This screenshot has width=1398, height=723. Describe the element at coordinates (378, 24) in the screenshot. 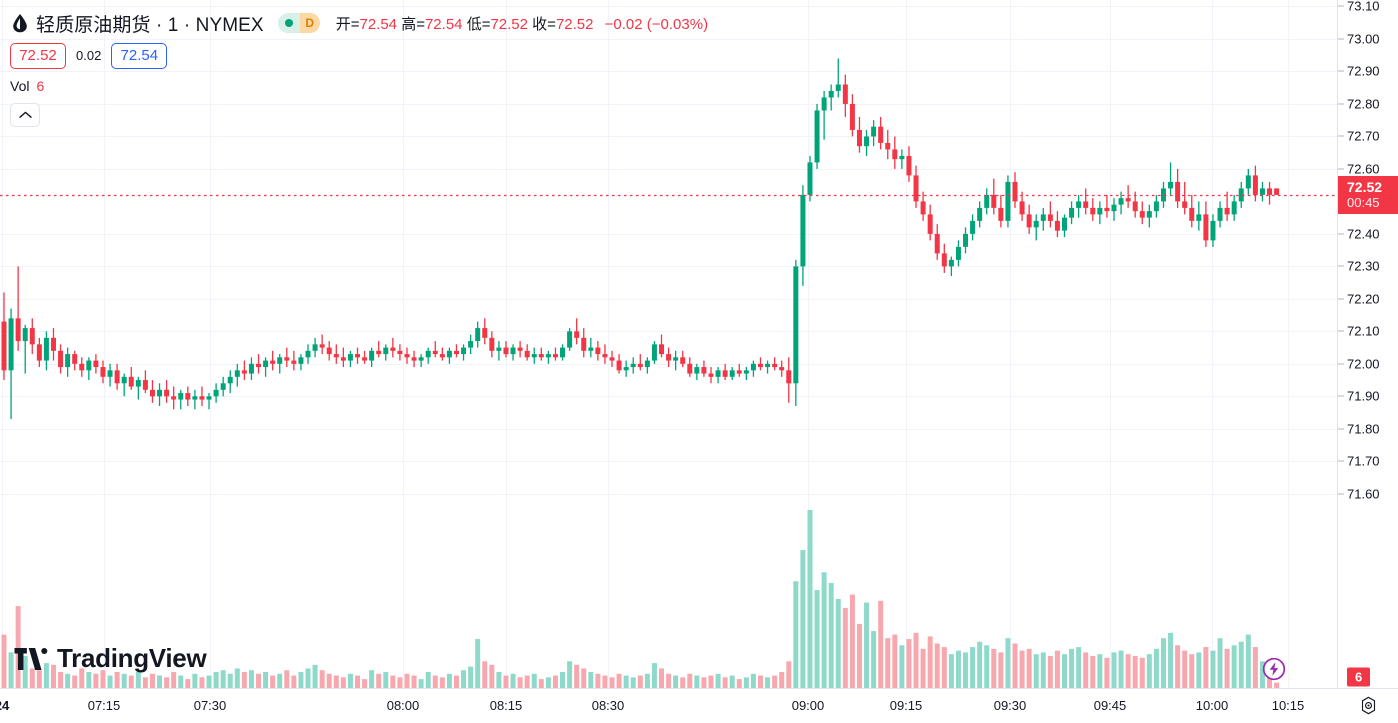

I see `open-value: 72.54` at that location.